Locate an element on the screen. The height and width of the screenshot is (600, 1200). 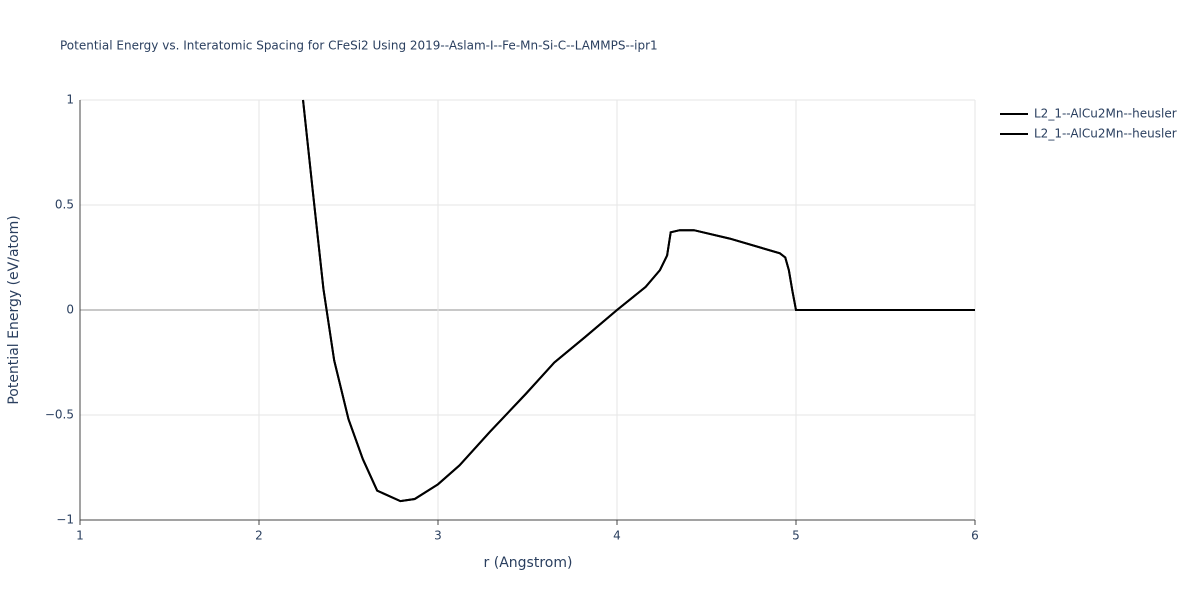
x-tick-label: 1 is located at coordinates (80, 536).